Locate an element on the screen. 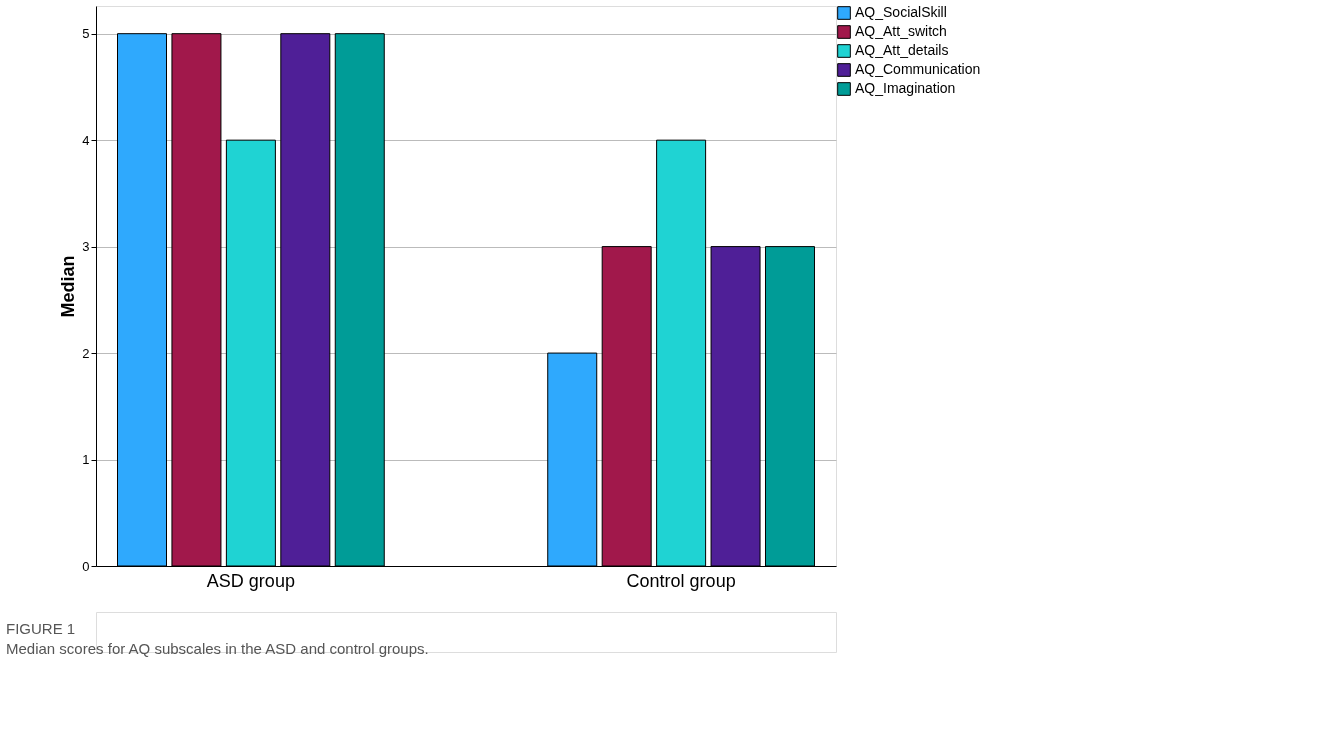 The height and width of the screenshot is (731, 1319). y-tick-label: 1 is located at coordinates (86, 460).